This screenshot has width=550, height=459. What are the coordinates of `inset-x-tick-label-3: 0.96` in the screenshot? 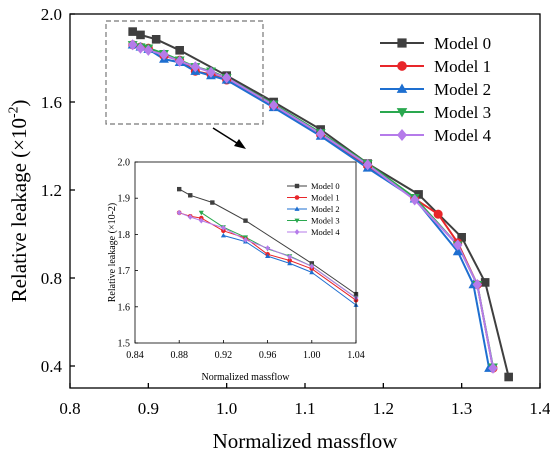 It's located at (268, 355).